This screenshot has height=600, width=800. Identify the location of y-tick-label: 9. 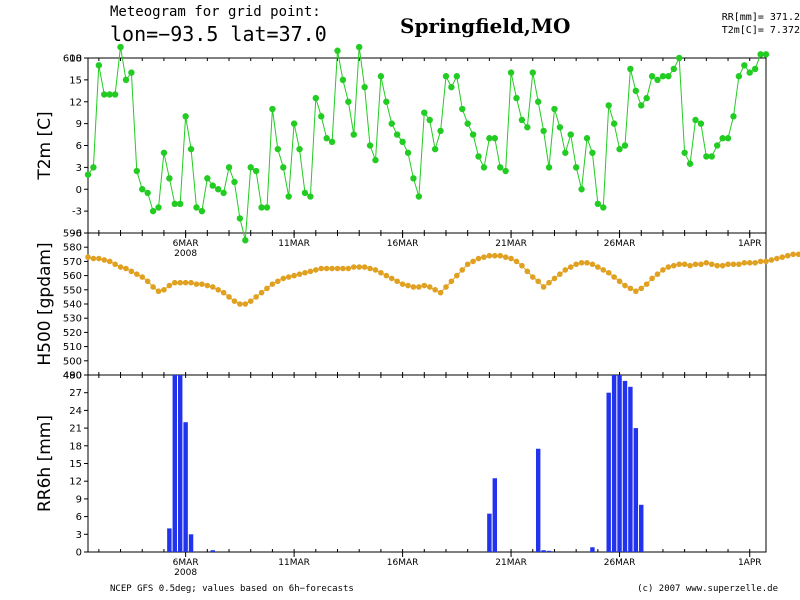
(79, 499).